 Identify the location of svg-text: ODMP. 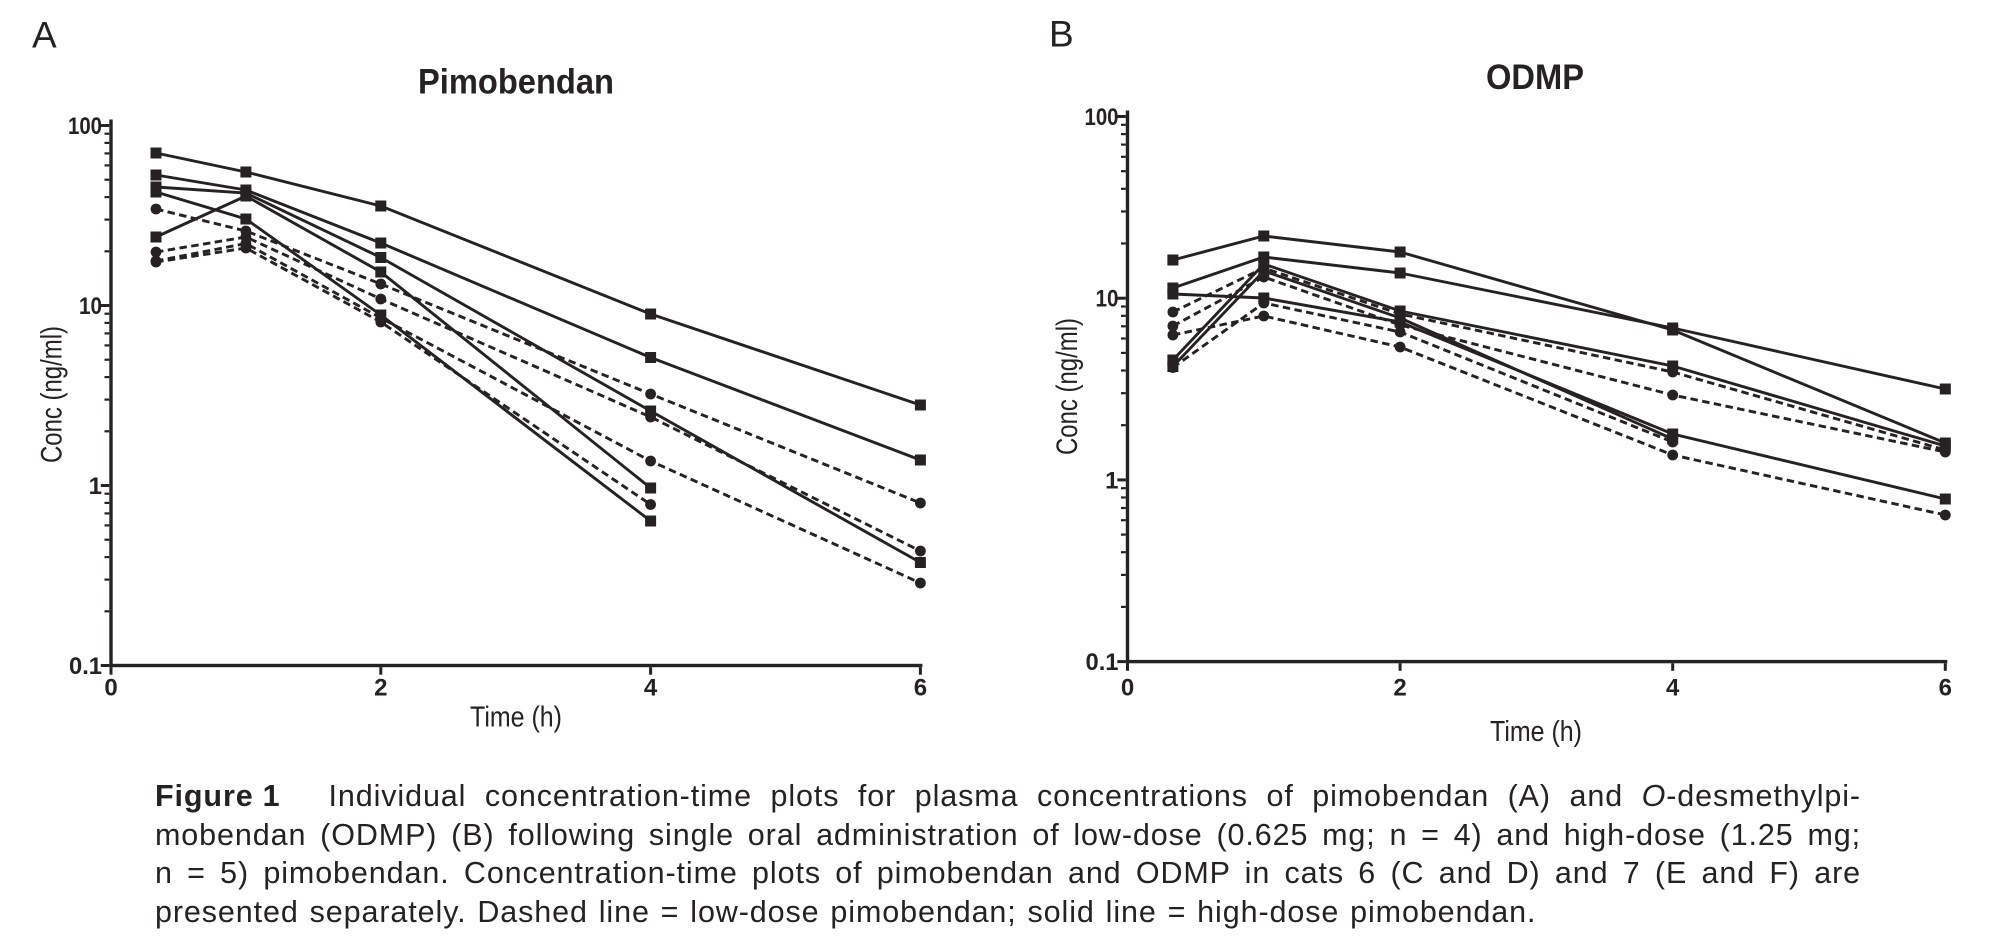
(1535, 77).